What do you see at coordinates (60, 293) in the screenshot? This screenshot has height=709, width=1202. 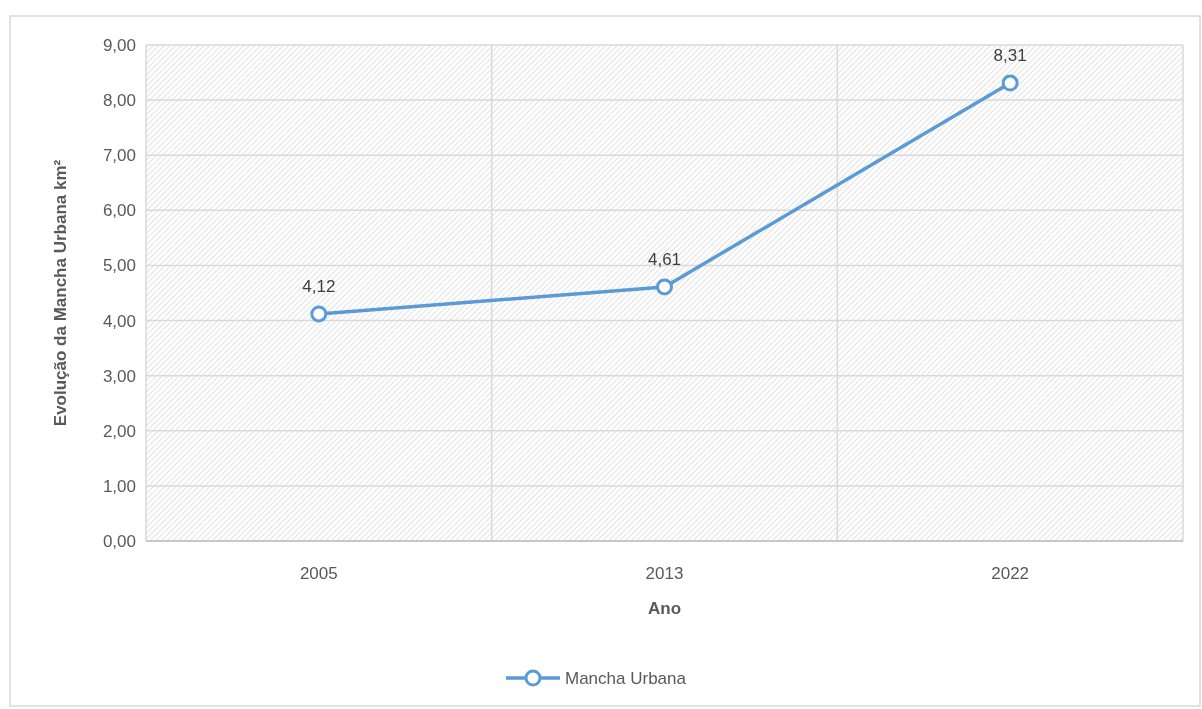 I see `y-axis-title: Evolução da Mancha Urbana km²` at bounding box center [60, 293].